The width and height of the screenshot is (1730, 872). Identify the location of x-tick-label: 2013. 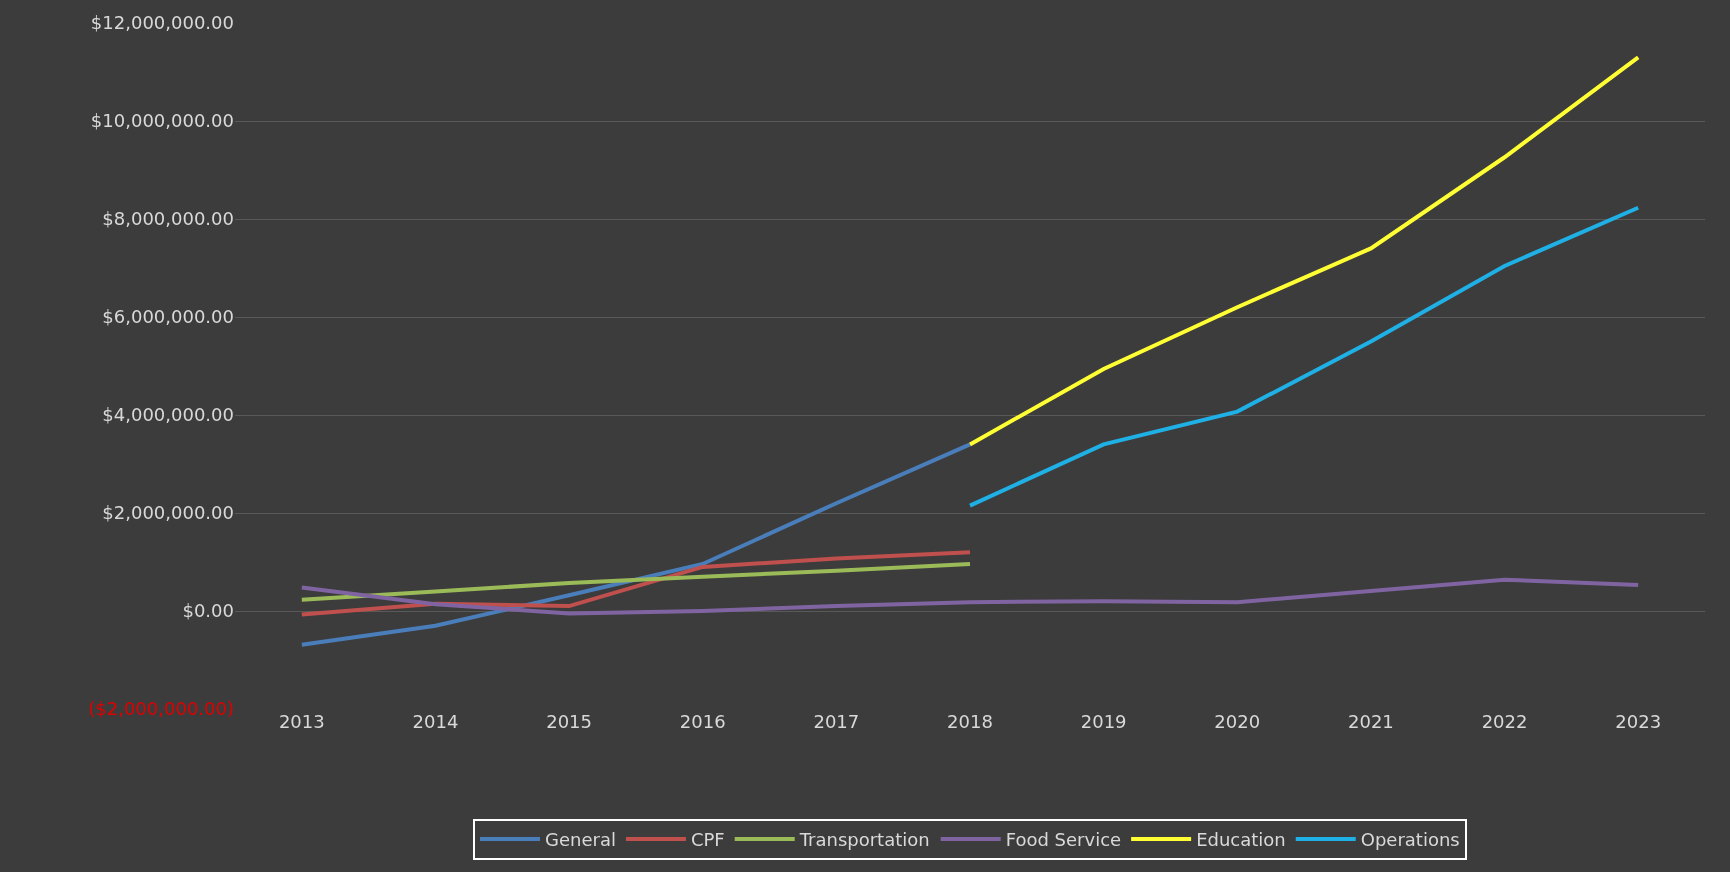
(301, 721).